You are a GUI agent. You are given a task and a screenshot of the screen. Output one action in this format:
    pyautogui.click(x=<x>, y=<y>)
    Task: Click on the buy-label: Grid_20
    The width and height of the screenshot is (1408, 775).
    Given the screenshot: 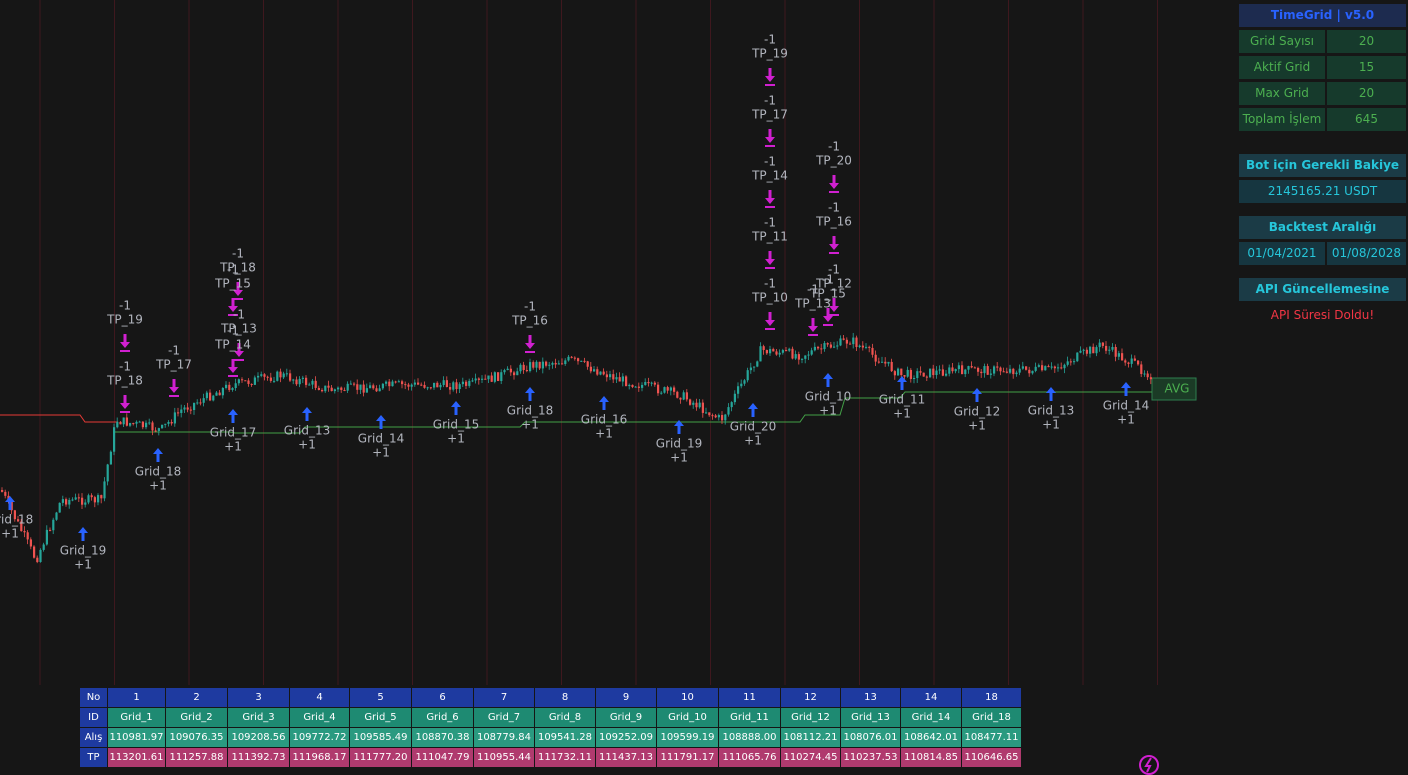 What is the action you would take?
    pyautogui.click(x=753, y=427)
    